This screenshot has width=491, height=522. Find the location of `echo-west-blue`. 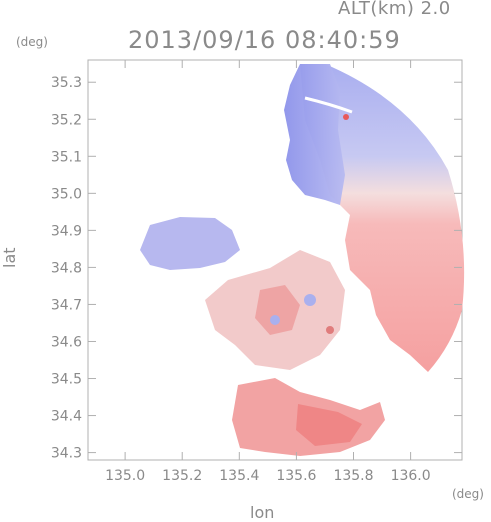

echo-west-blue is located at coordinates (190, 243).